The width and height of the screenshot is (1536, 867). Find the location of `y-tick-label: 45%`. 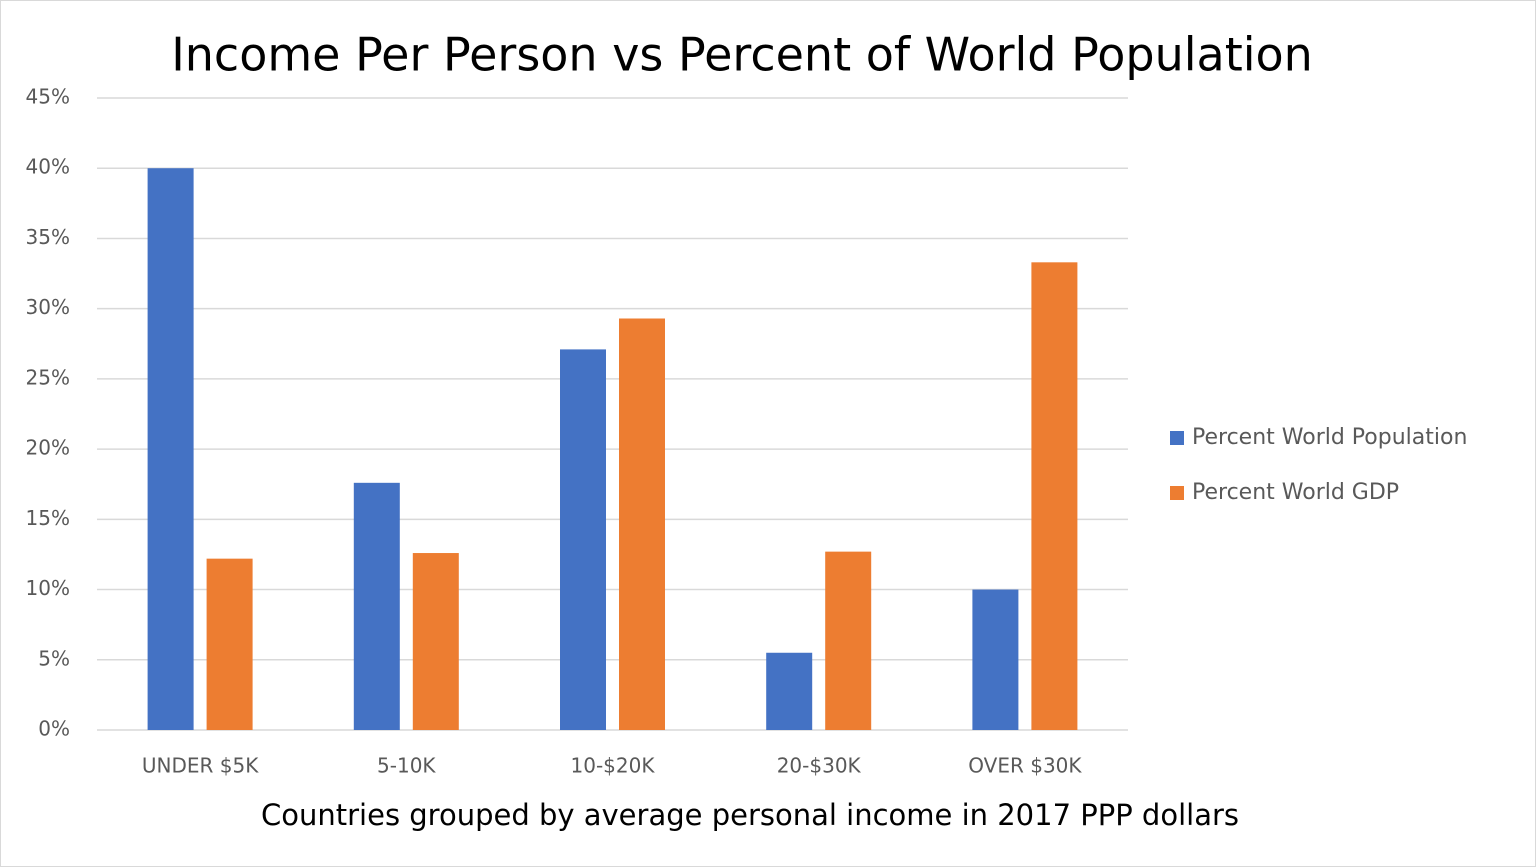

y-tick-label: 45% is located at coordinates (48, 97).